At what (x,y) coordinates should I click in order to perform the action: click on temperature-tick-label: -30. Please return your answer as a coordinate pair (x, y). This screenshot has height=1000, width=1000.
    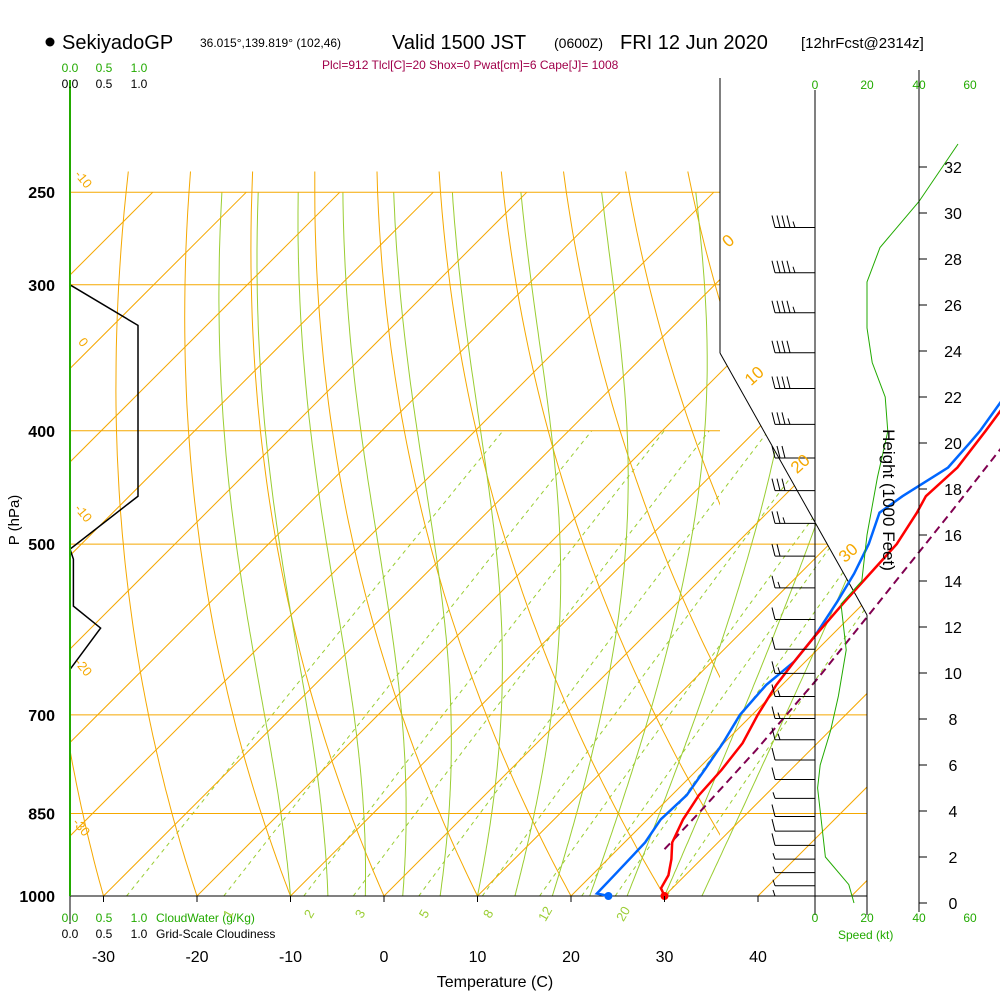
    Looking at the image, I should click on (103, 957).